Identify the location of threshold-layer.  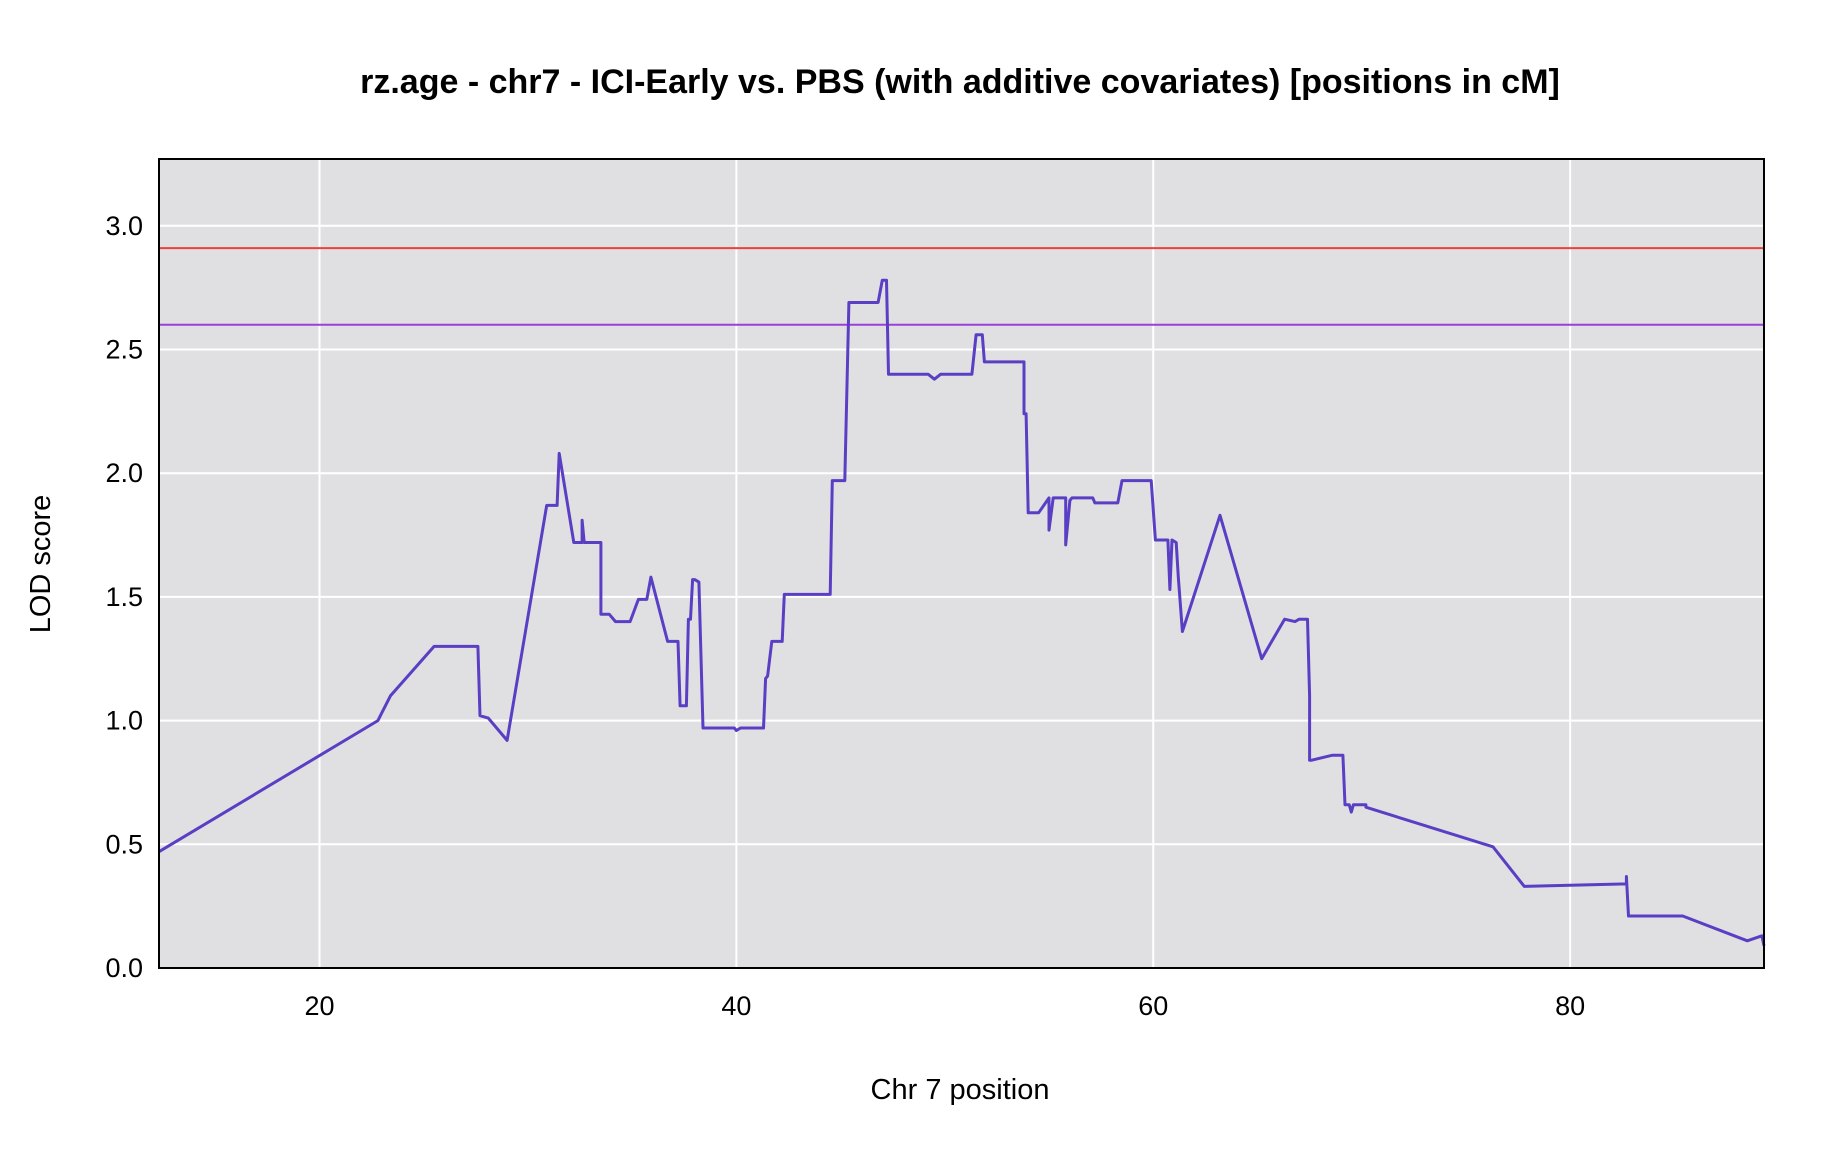
(961, 286).